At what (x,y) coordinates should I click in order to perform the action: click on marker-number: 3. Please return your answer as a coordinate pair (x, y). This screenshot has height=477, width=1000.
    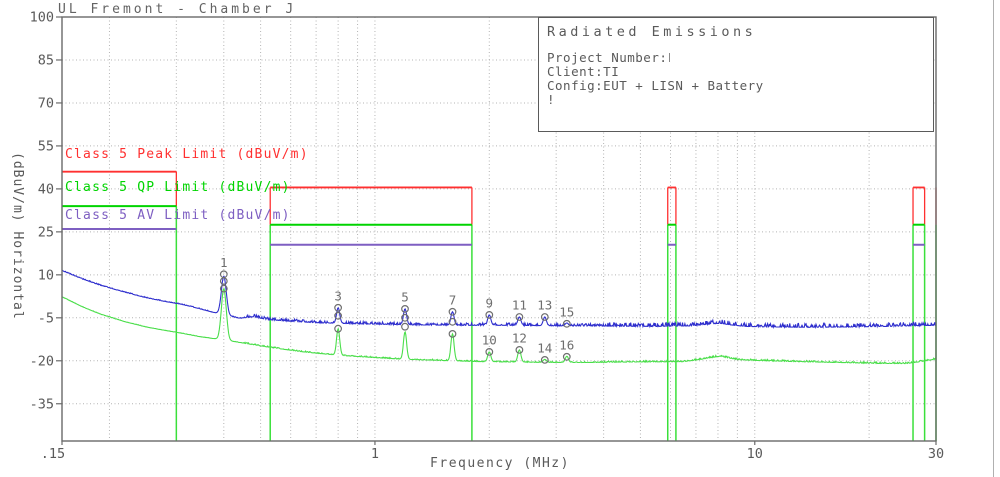
    Looking at the image, I should click on (338, 295).